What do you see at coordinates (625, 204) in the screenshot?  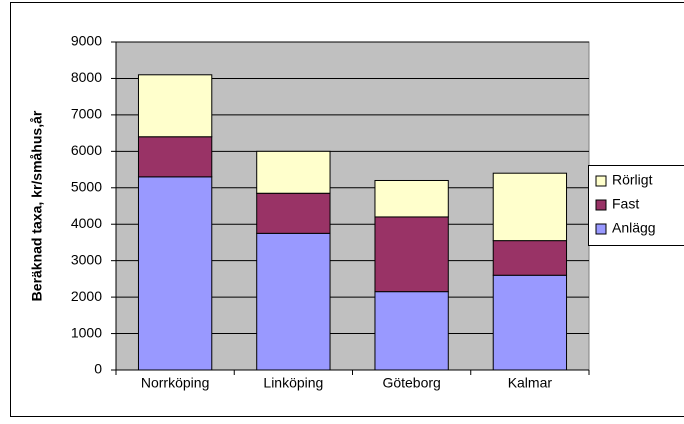 I see `legend-label: Fast` at bounding box center [625, 204].